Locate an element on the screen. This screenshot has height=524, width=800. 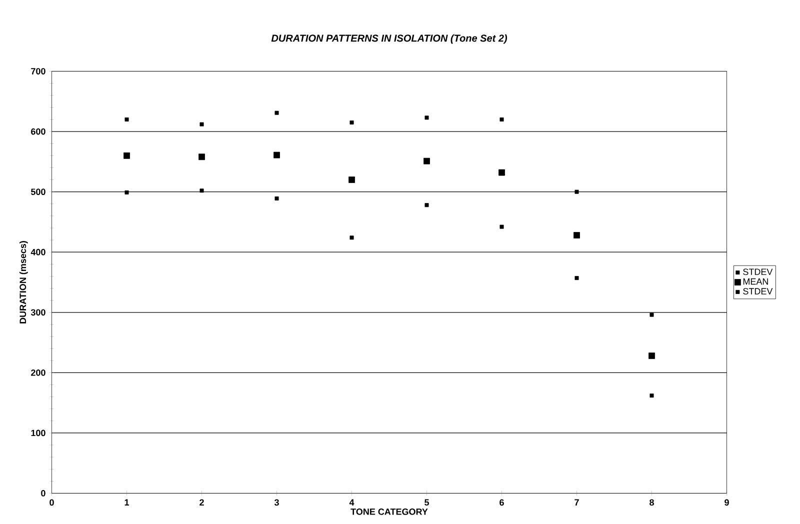
x-tick-label: 1 is located at coordinates (127, 502).